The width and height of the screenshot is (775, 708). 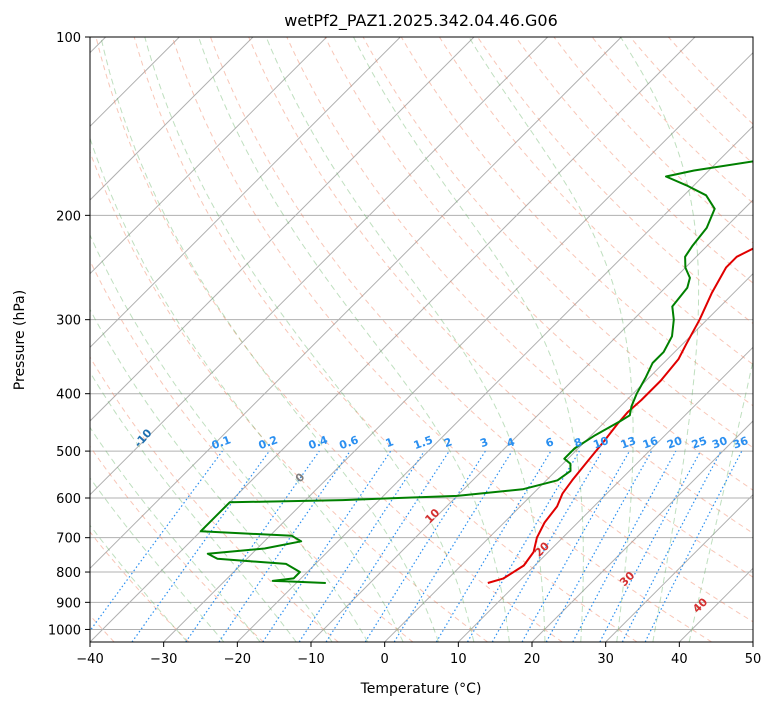 What do you see at coordinates (68, 499) in the screenshot?
I see `y-tick-label: 600` at bounding box center [68, 499].